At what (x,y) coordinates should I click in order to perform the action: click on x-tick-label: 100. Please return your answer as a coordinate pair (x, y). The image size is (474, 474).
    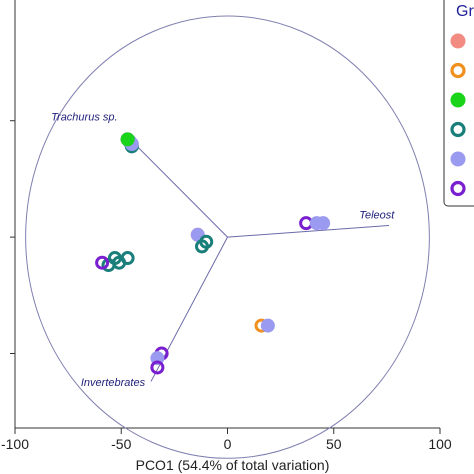
    Looking at the image, I should click on (440, 444).